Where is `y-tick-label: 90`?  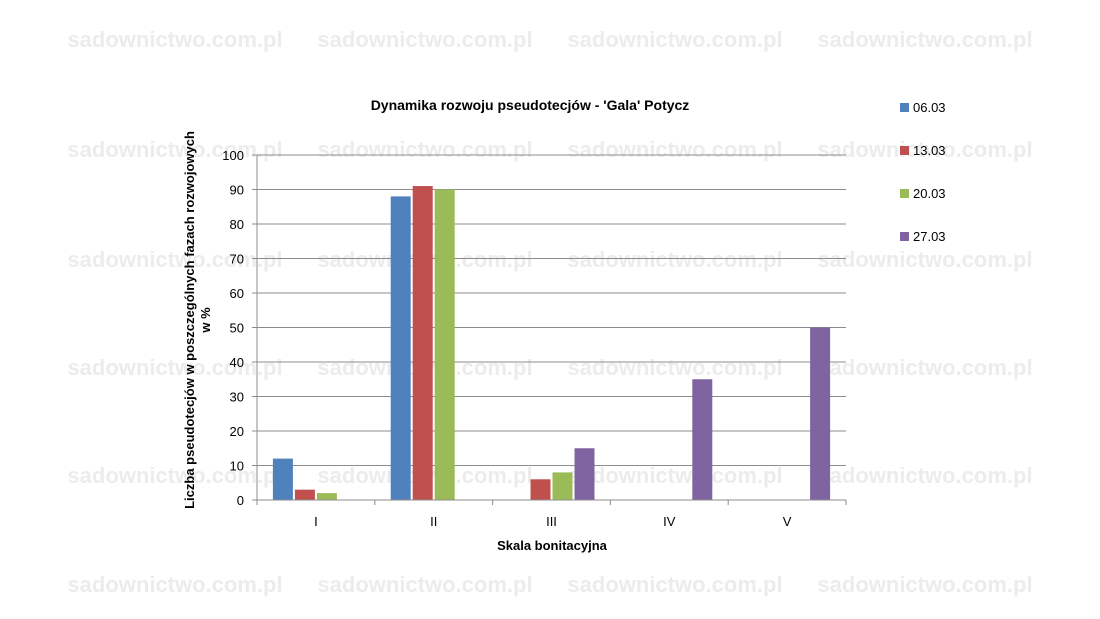 y-tick-label: 90 is located at coordinates (237, 190).